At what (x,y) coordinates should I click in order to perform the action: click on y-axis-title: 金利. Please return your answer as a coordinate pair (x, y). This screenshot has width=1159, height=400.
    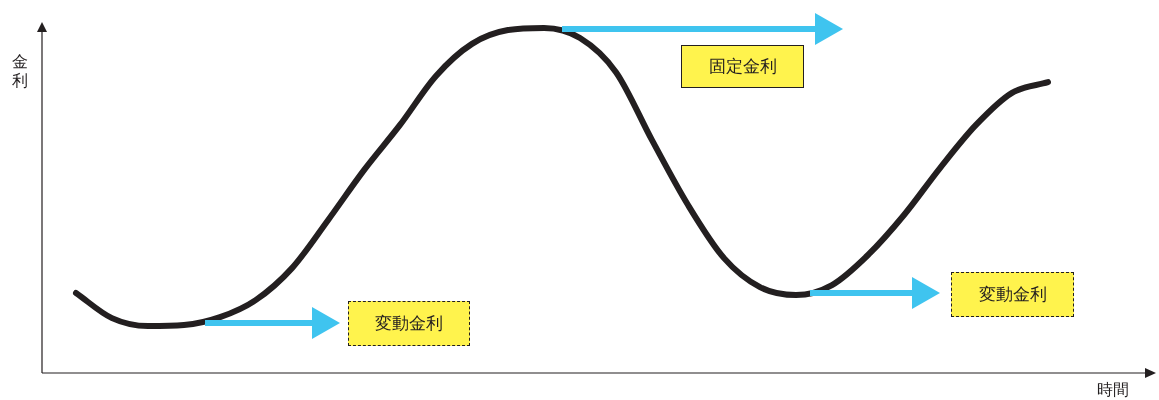
    Looking at the image, I should click on (20, 71).